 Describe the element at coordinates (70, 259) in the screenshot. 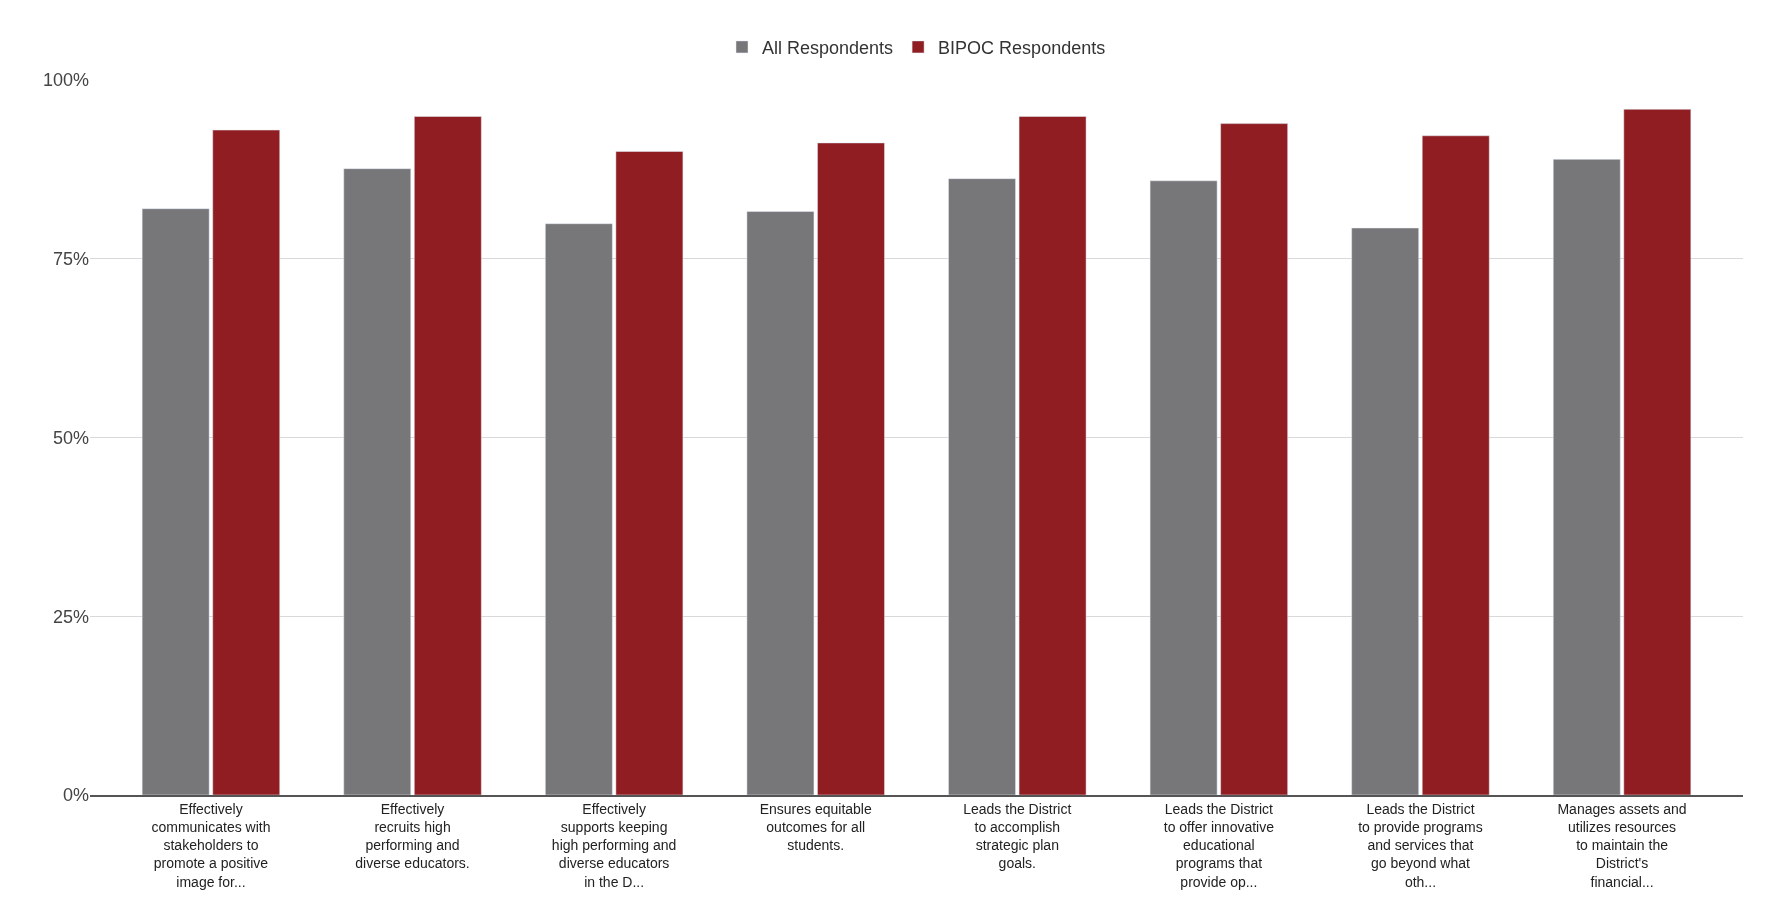

I see `y-tick-label: 75%` at that location.